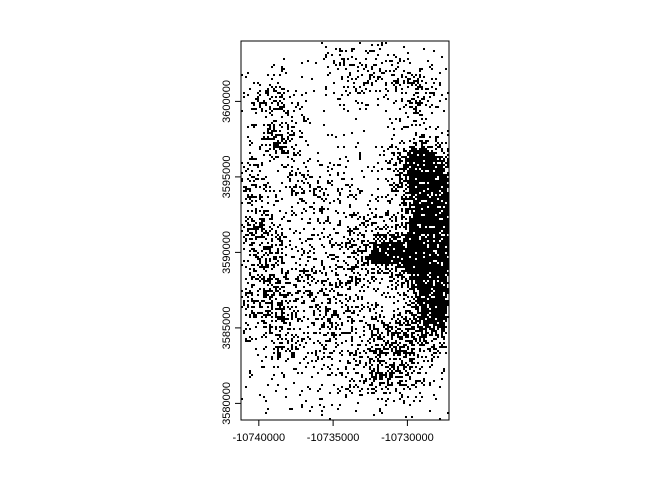 The height and width of the screenshot is (480, 672). I want to click on x-tick-label: -10735000, so click(333, 438).